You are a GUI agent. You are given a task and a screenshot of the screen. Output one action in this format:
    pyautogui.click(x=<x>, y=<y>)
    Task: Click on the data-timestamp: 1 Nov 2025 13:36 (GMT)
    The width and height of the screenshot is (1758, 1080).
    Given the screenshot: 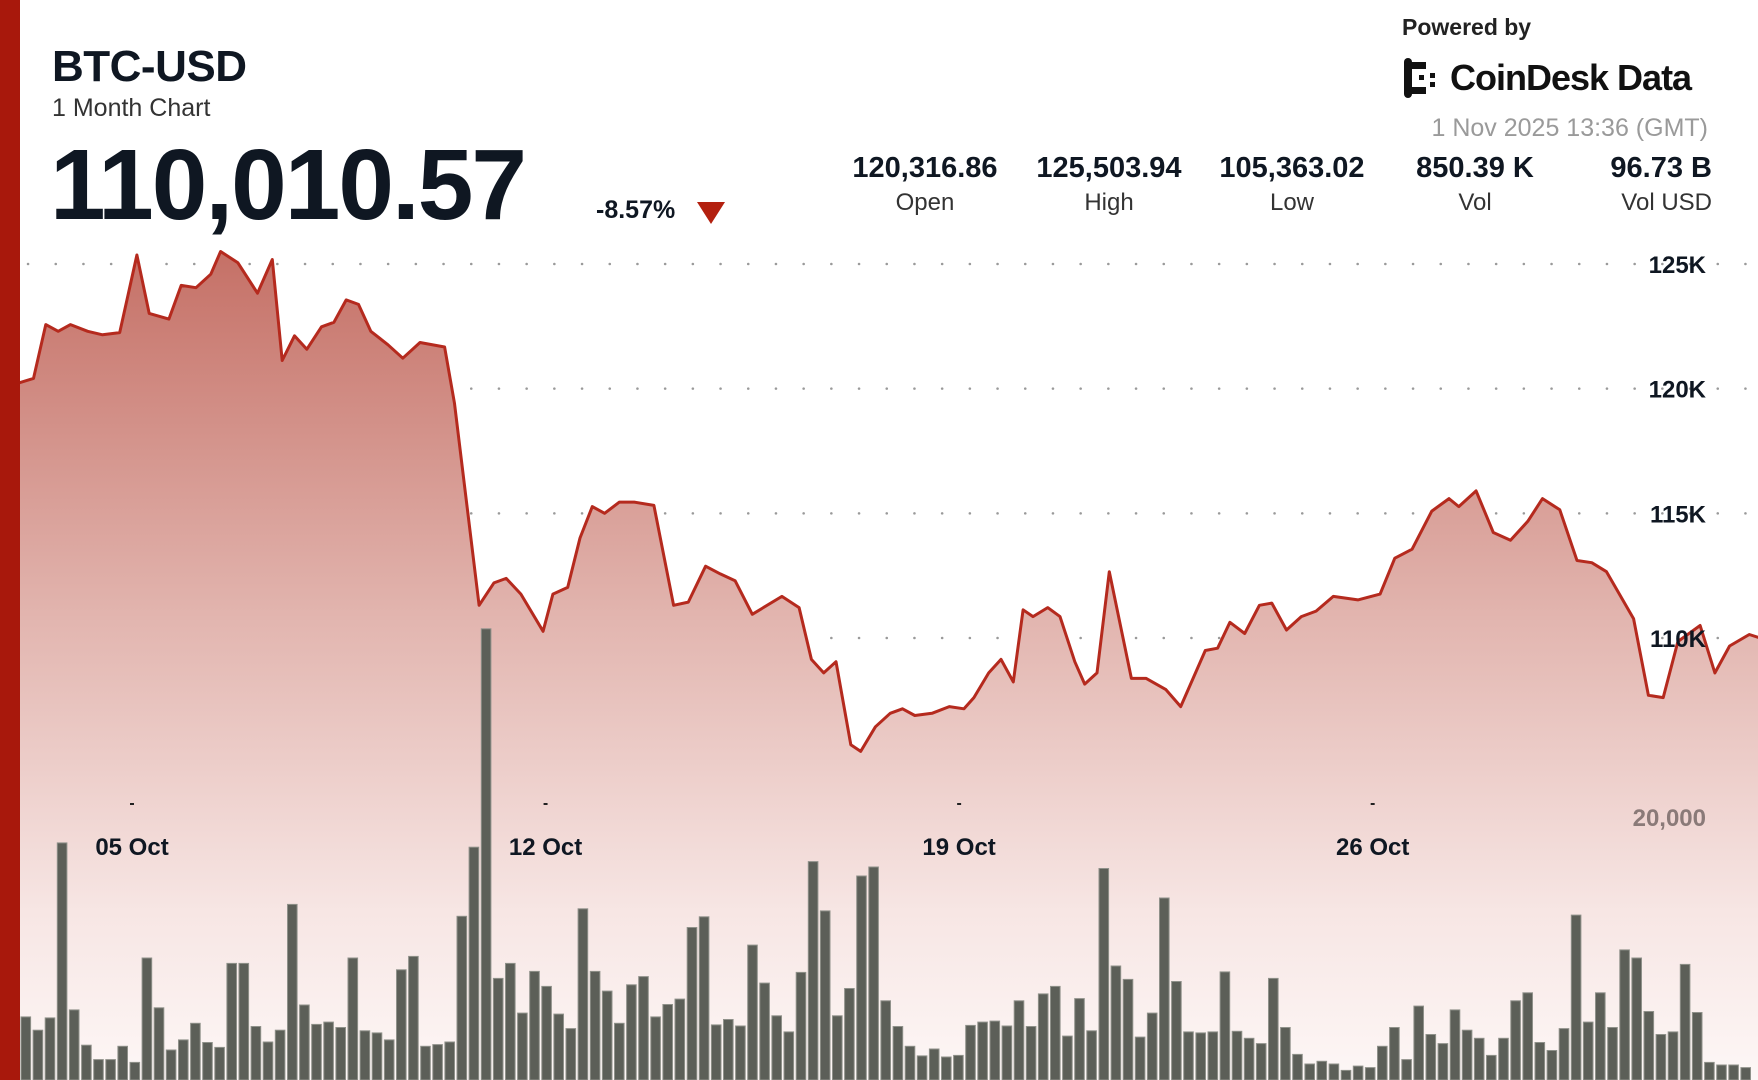 What is the action you would take?
    pyautogui.click(x=1569, y=128)
    